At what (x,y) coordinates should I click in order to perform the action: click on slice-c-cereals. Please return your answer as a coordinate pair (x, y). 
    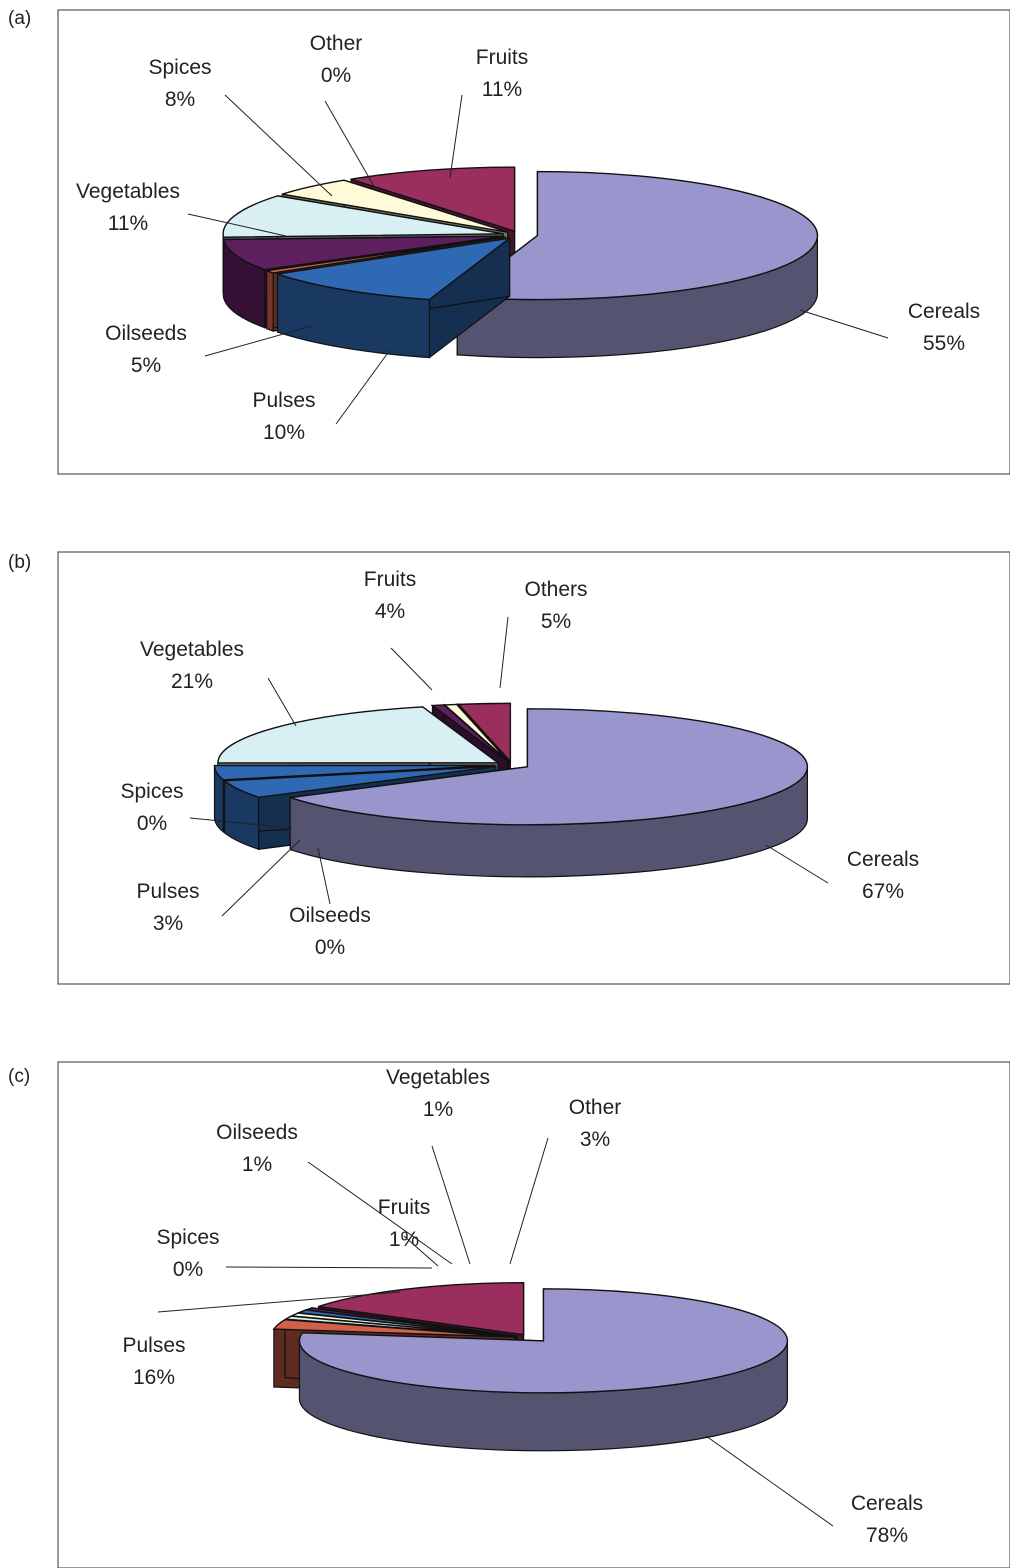
    Looking at the image, I should click on (543, 1370).